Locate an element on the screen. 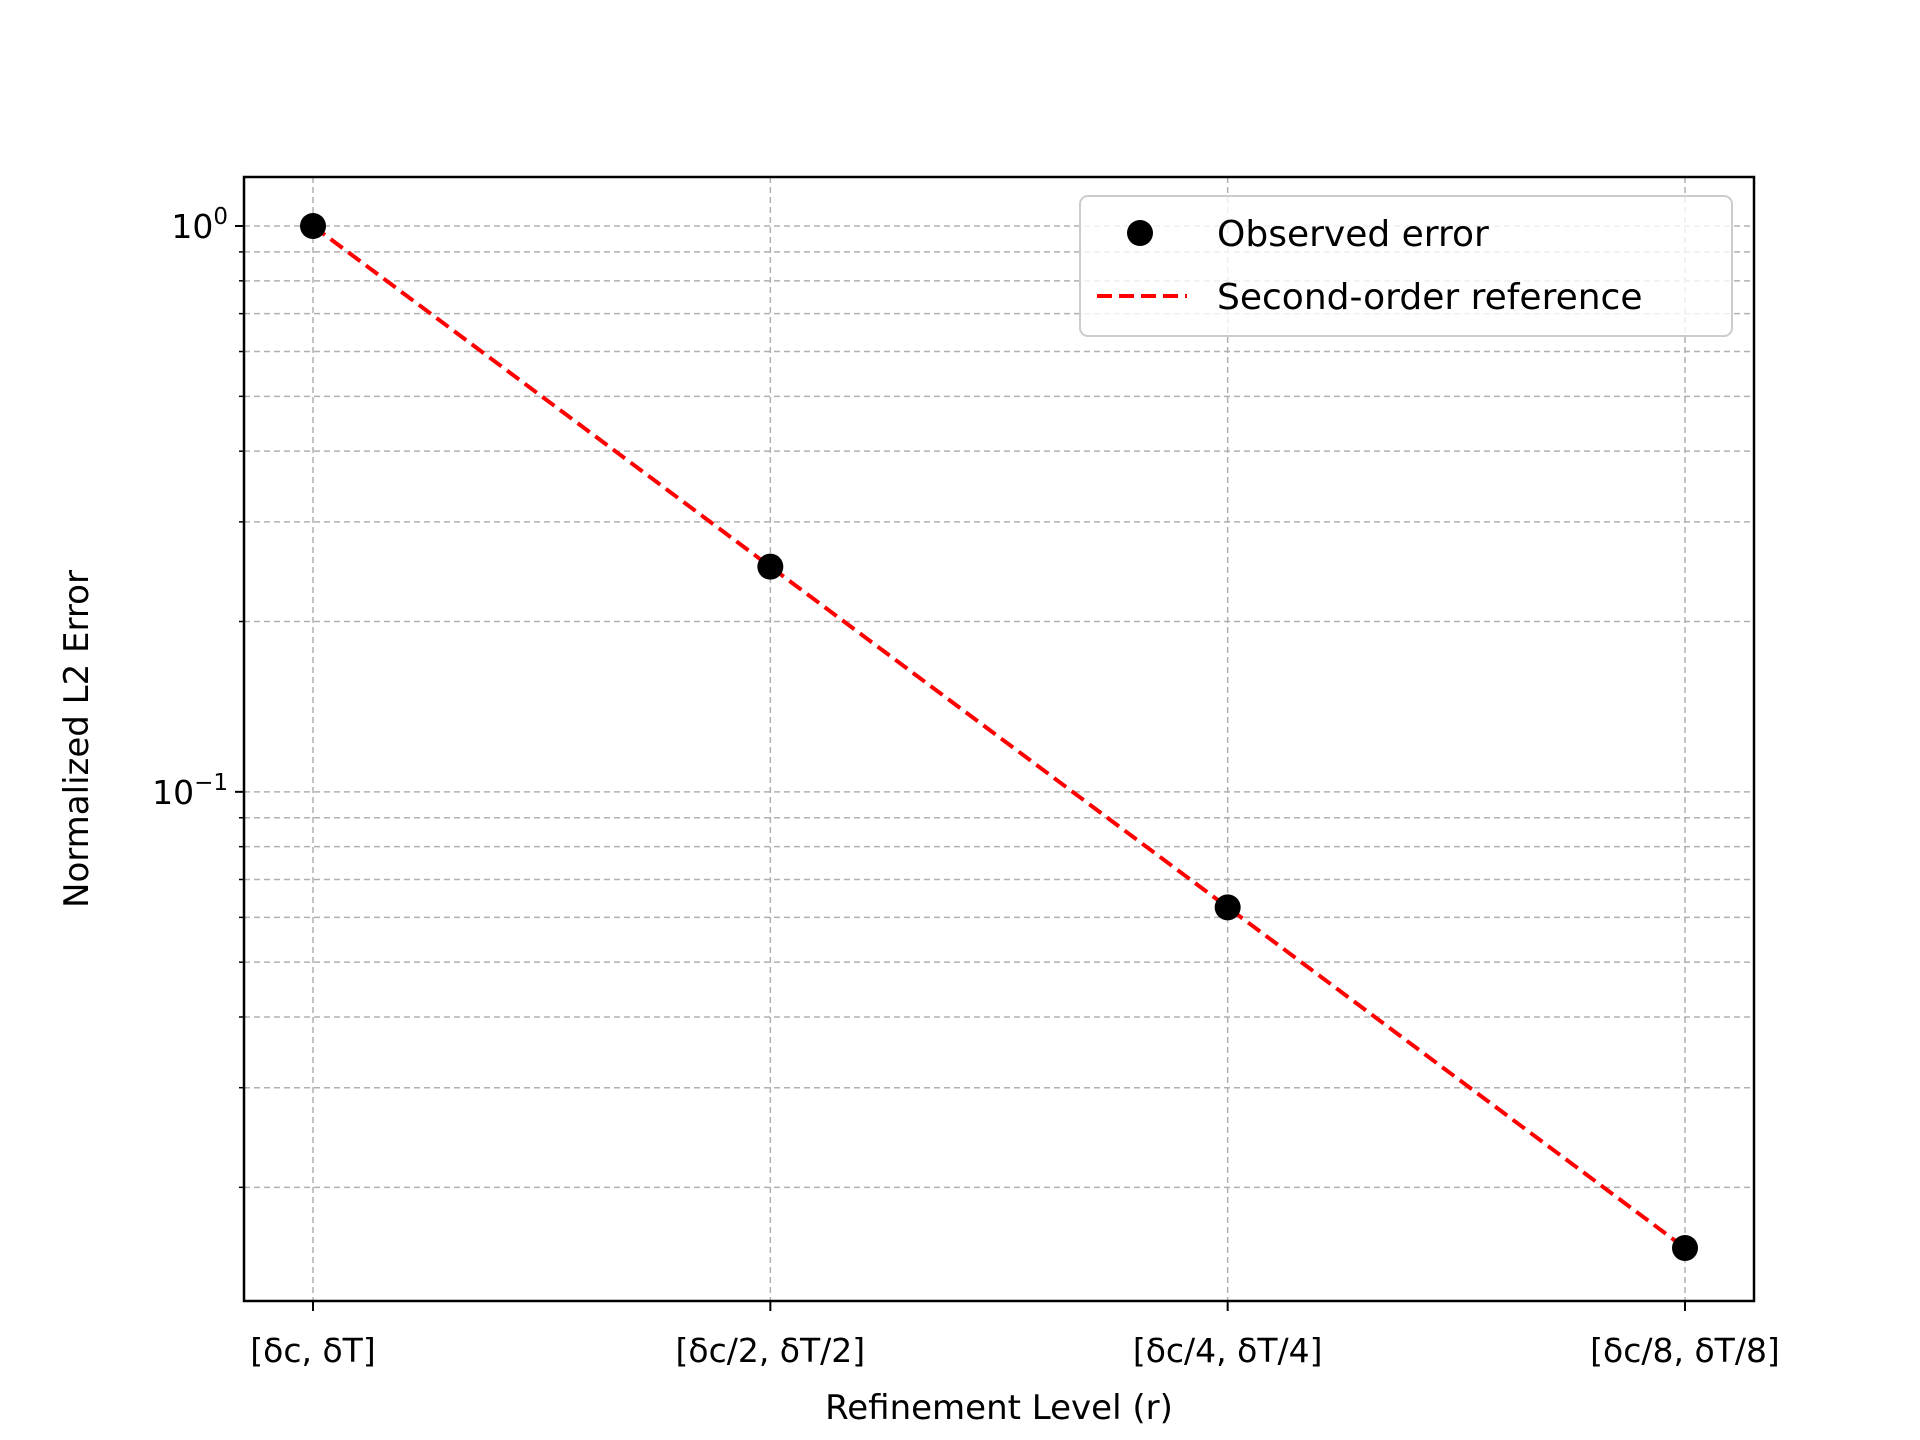 This screenshot has width=1920, height=1440. y-tick-exponent: −1 is located at coordinates (211, 783).